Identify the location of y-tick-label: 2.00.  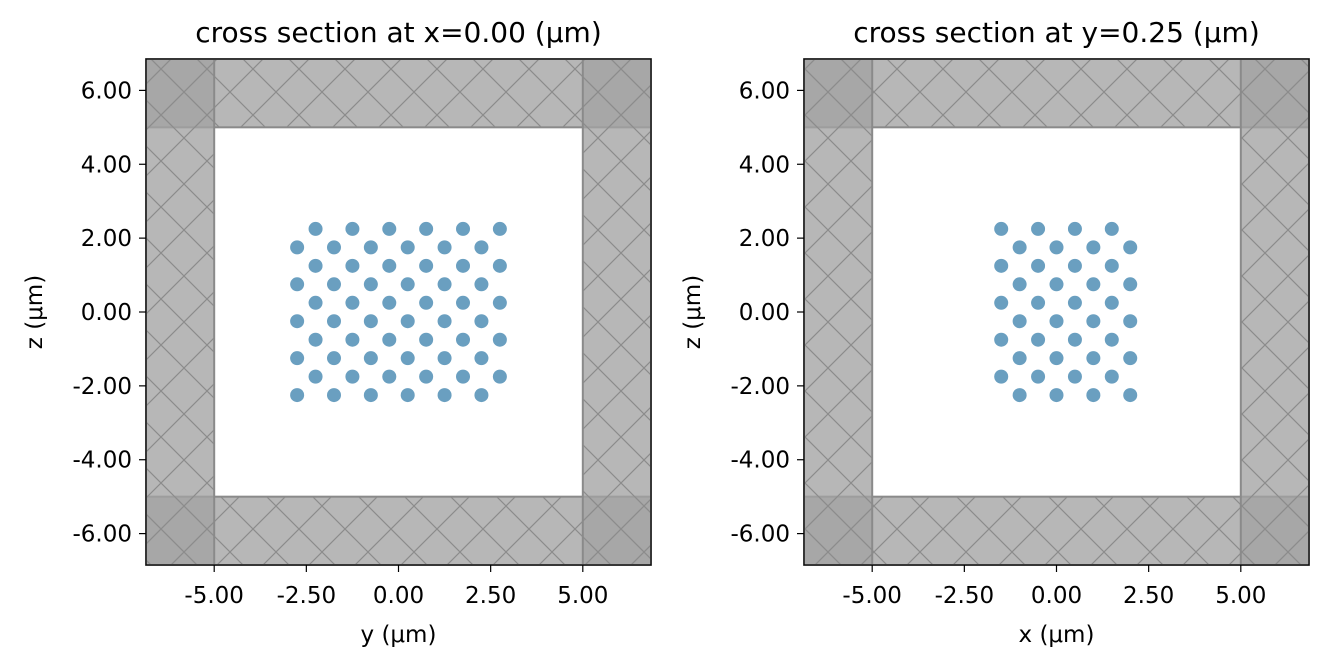
(106, 239).